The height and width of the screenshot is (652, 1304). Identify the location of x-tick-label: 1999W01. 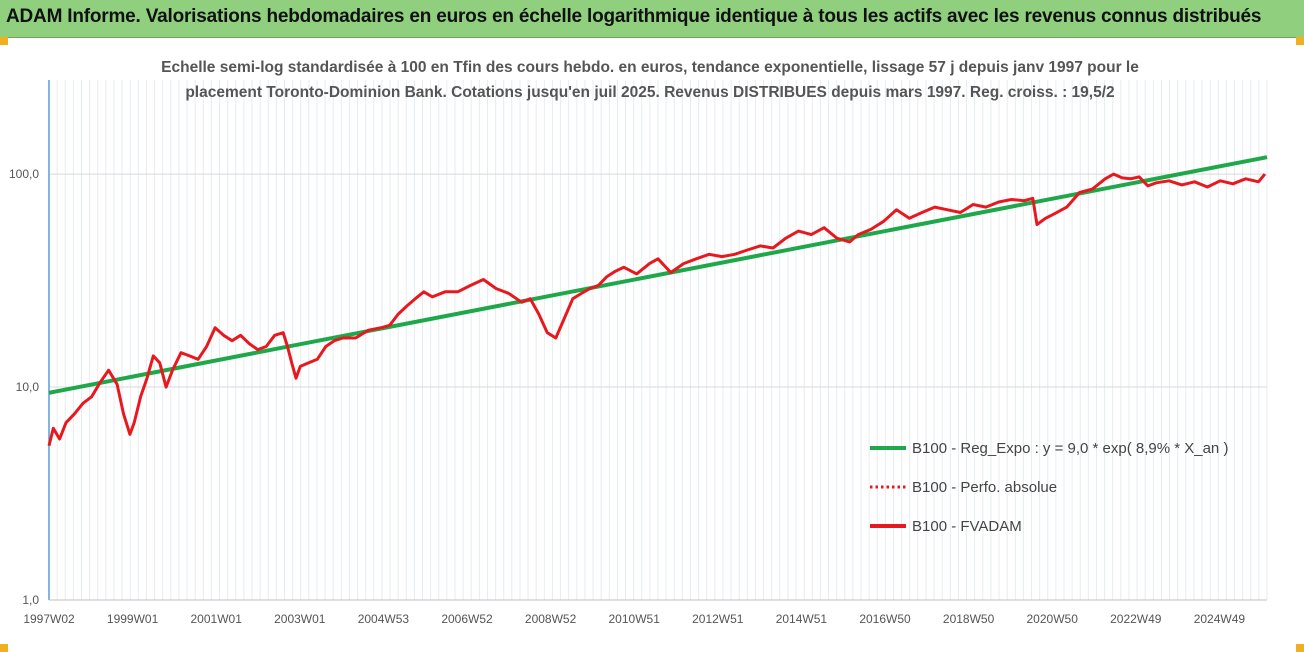
(133, 619).